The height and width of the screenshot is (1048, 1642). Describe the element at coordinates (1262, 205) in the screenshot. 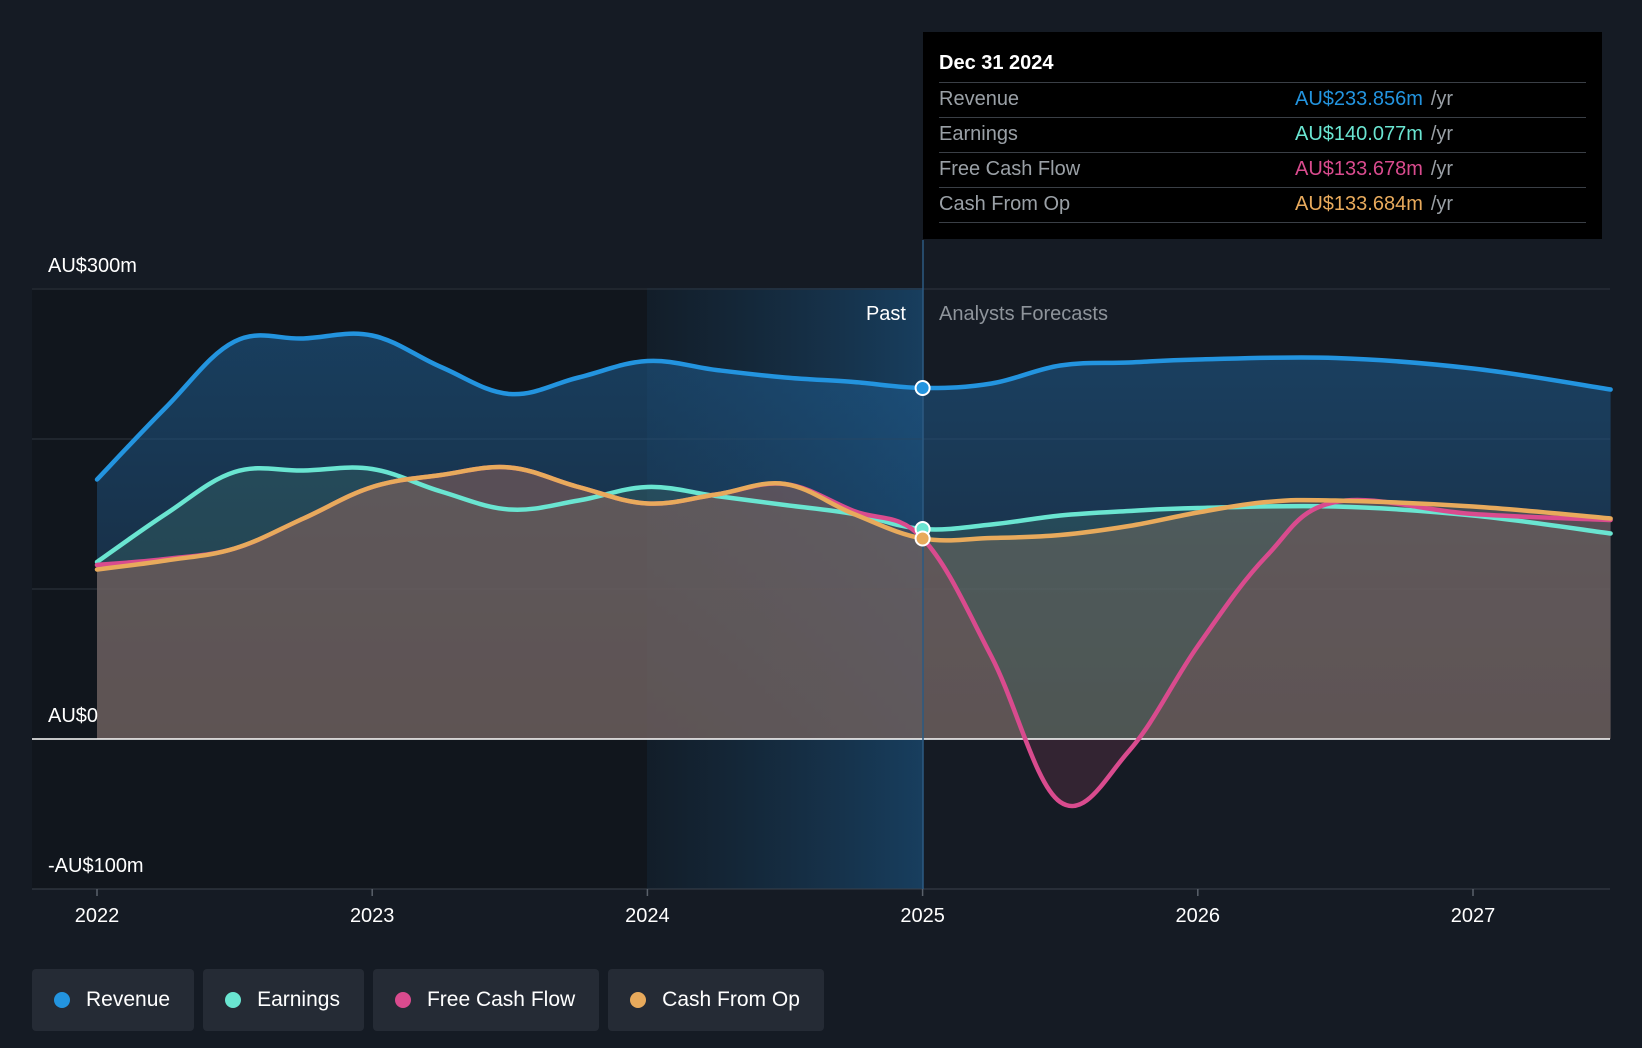

I see `tooltip-row-cash-from-op: Cash From Op AU$133.684m/yr` at that location.